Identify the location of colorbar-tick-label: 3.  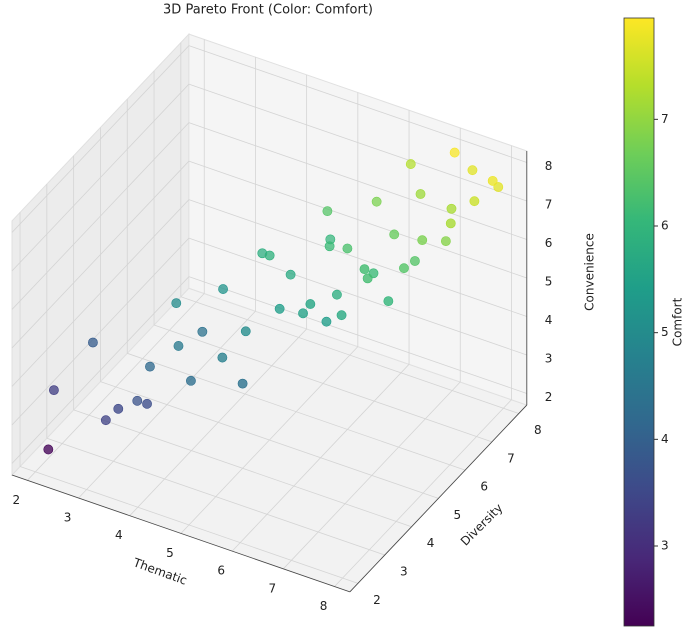
(665, 546).